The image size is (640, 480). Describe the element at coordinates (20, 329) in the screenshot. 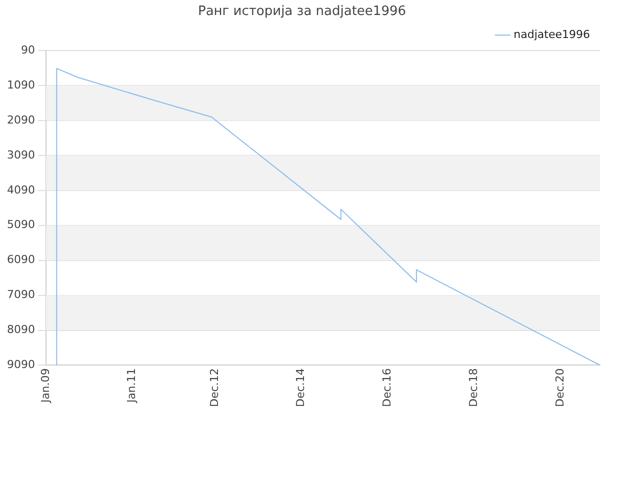

I see `y-tick-label: 8090` at that location.